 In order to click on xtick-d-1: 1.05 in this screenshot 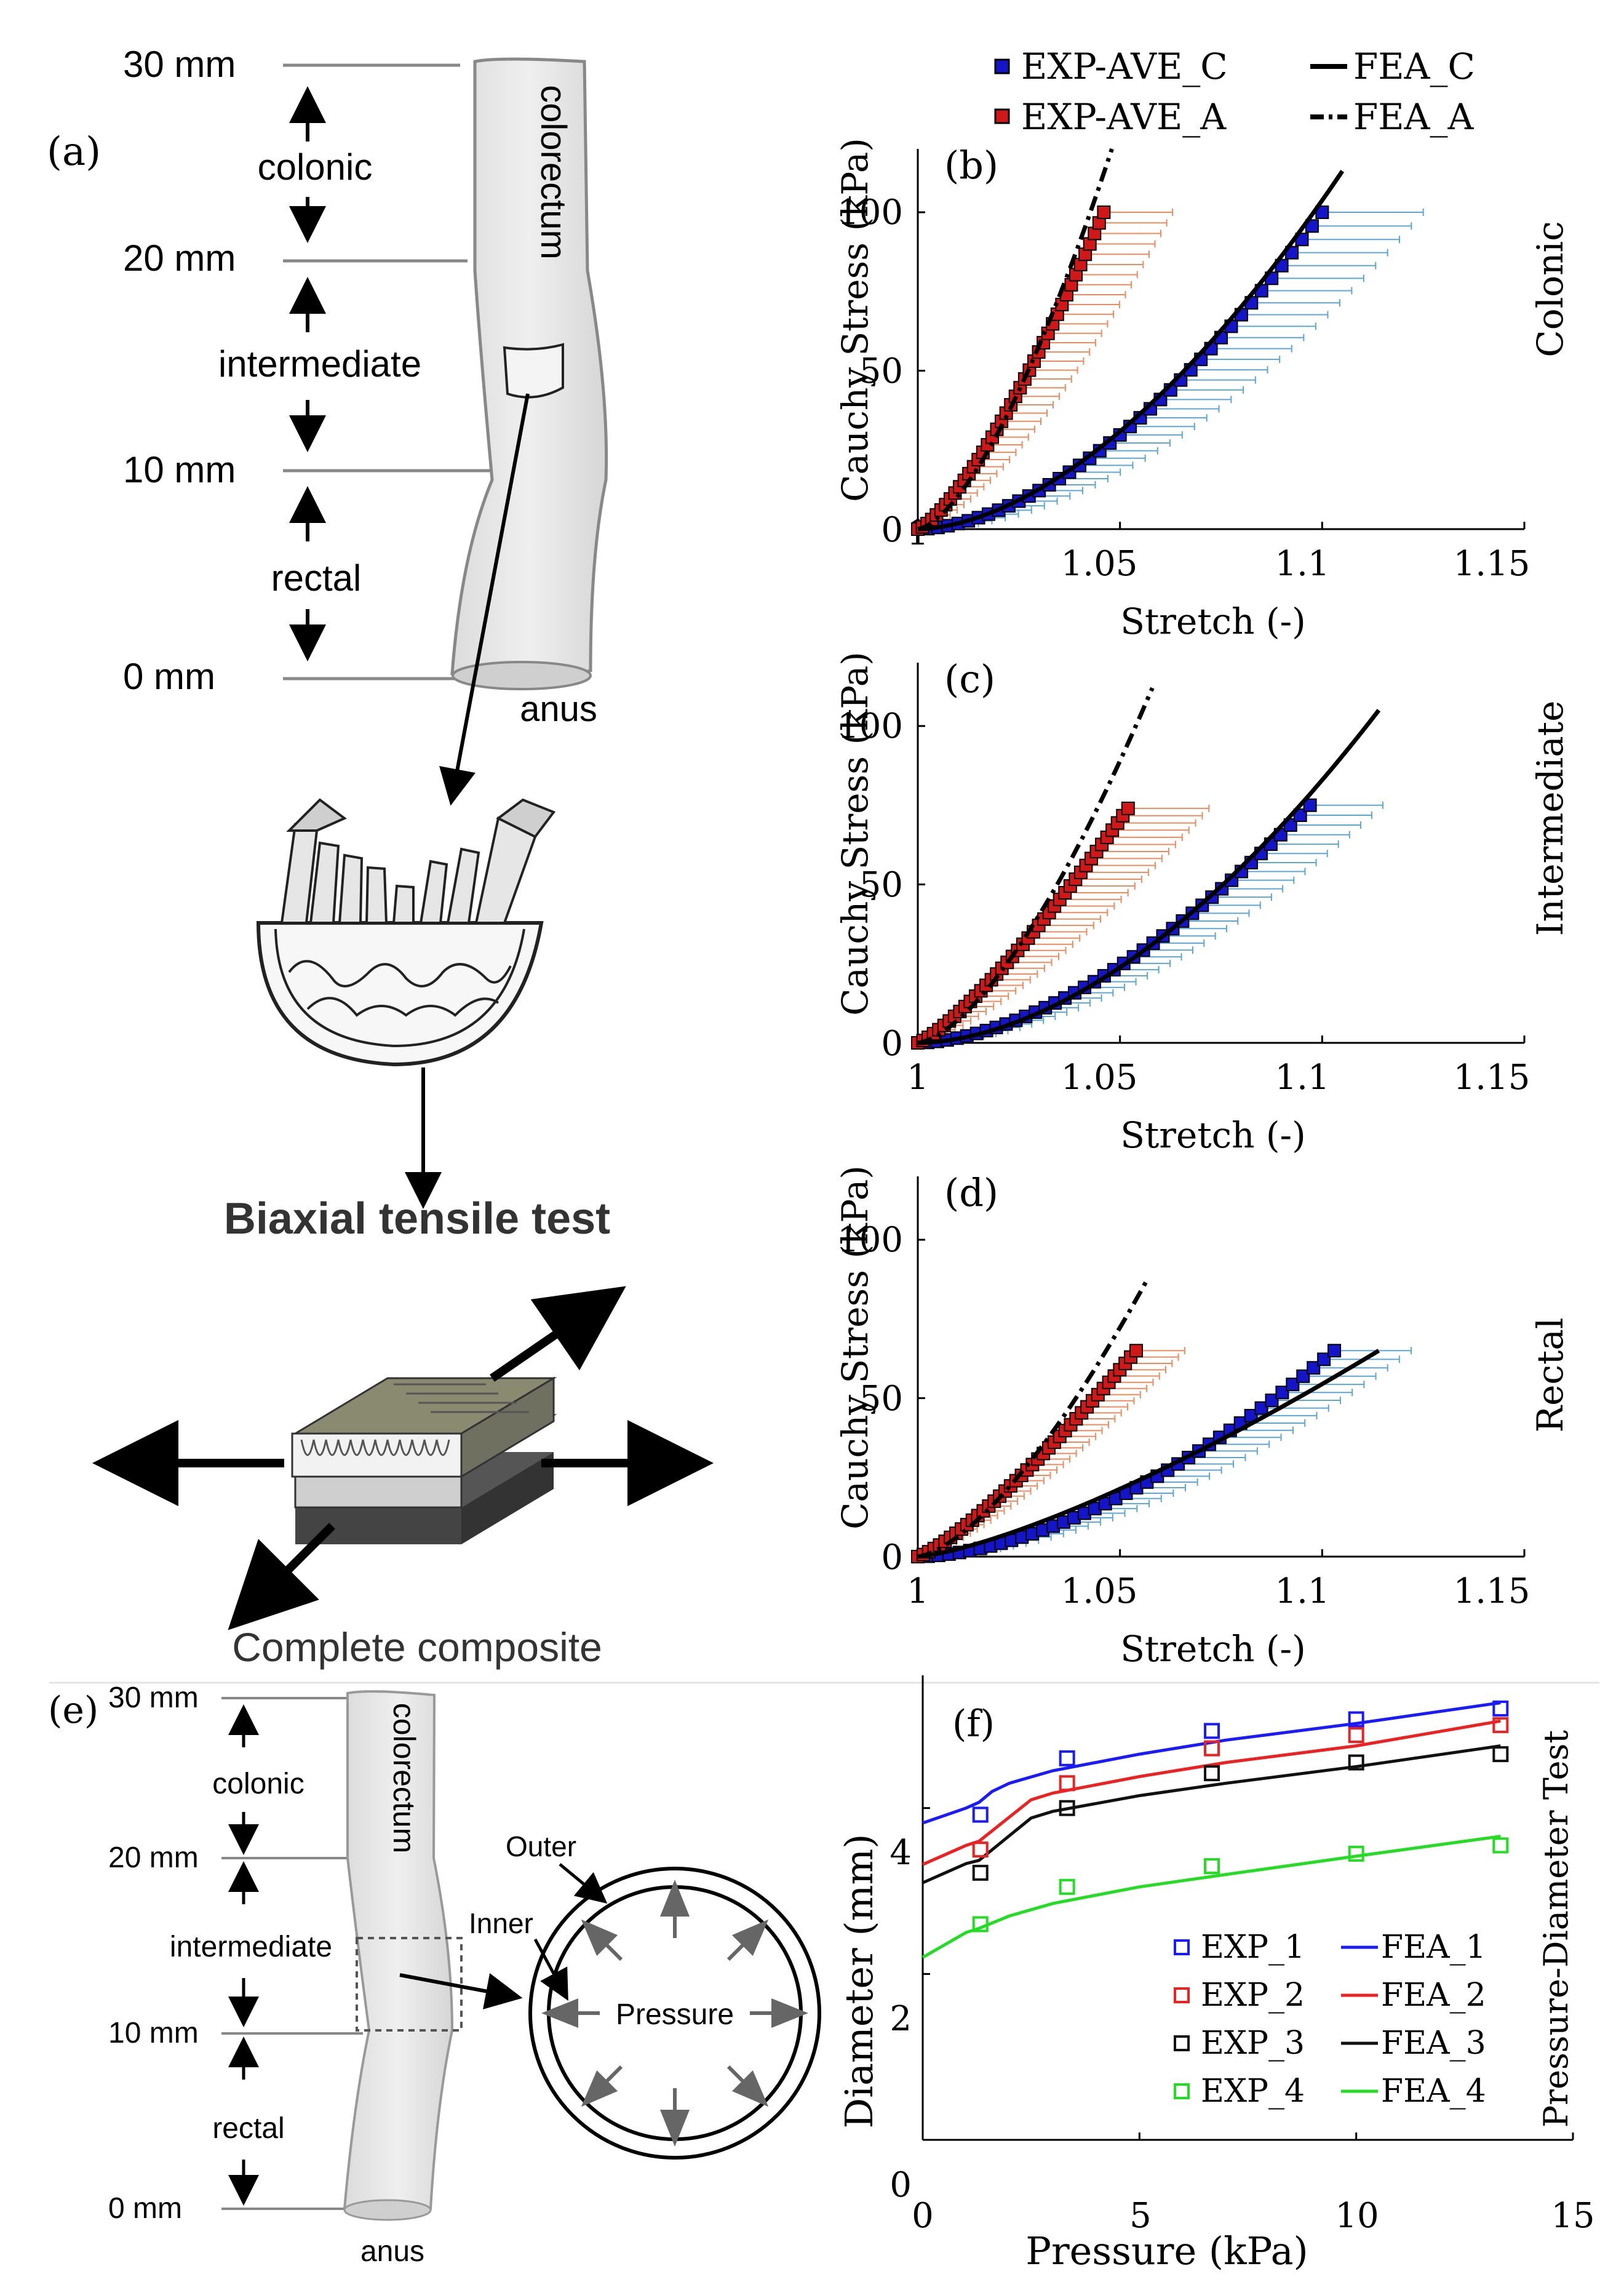, I will do `click(1099, 1591)`.